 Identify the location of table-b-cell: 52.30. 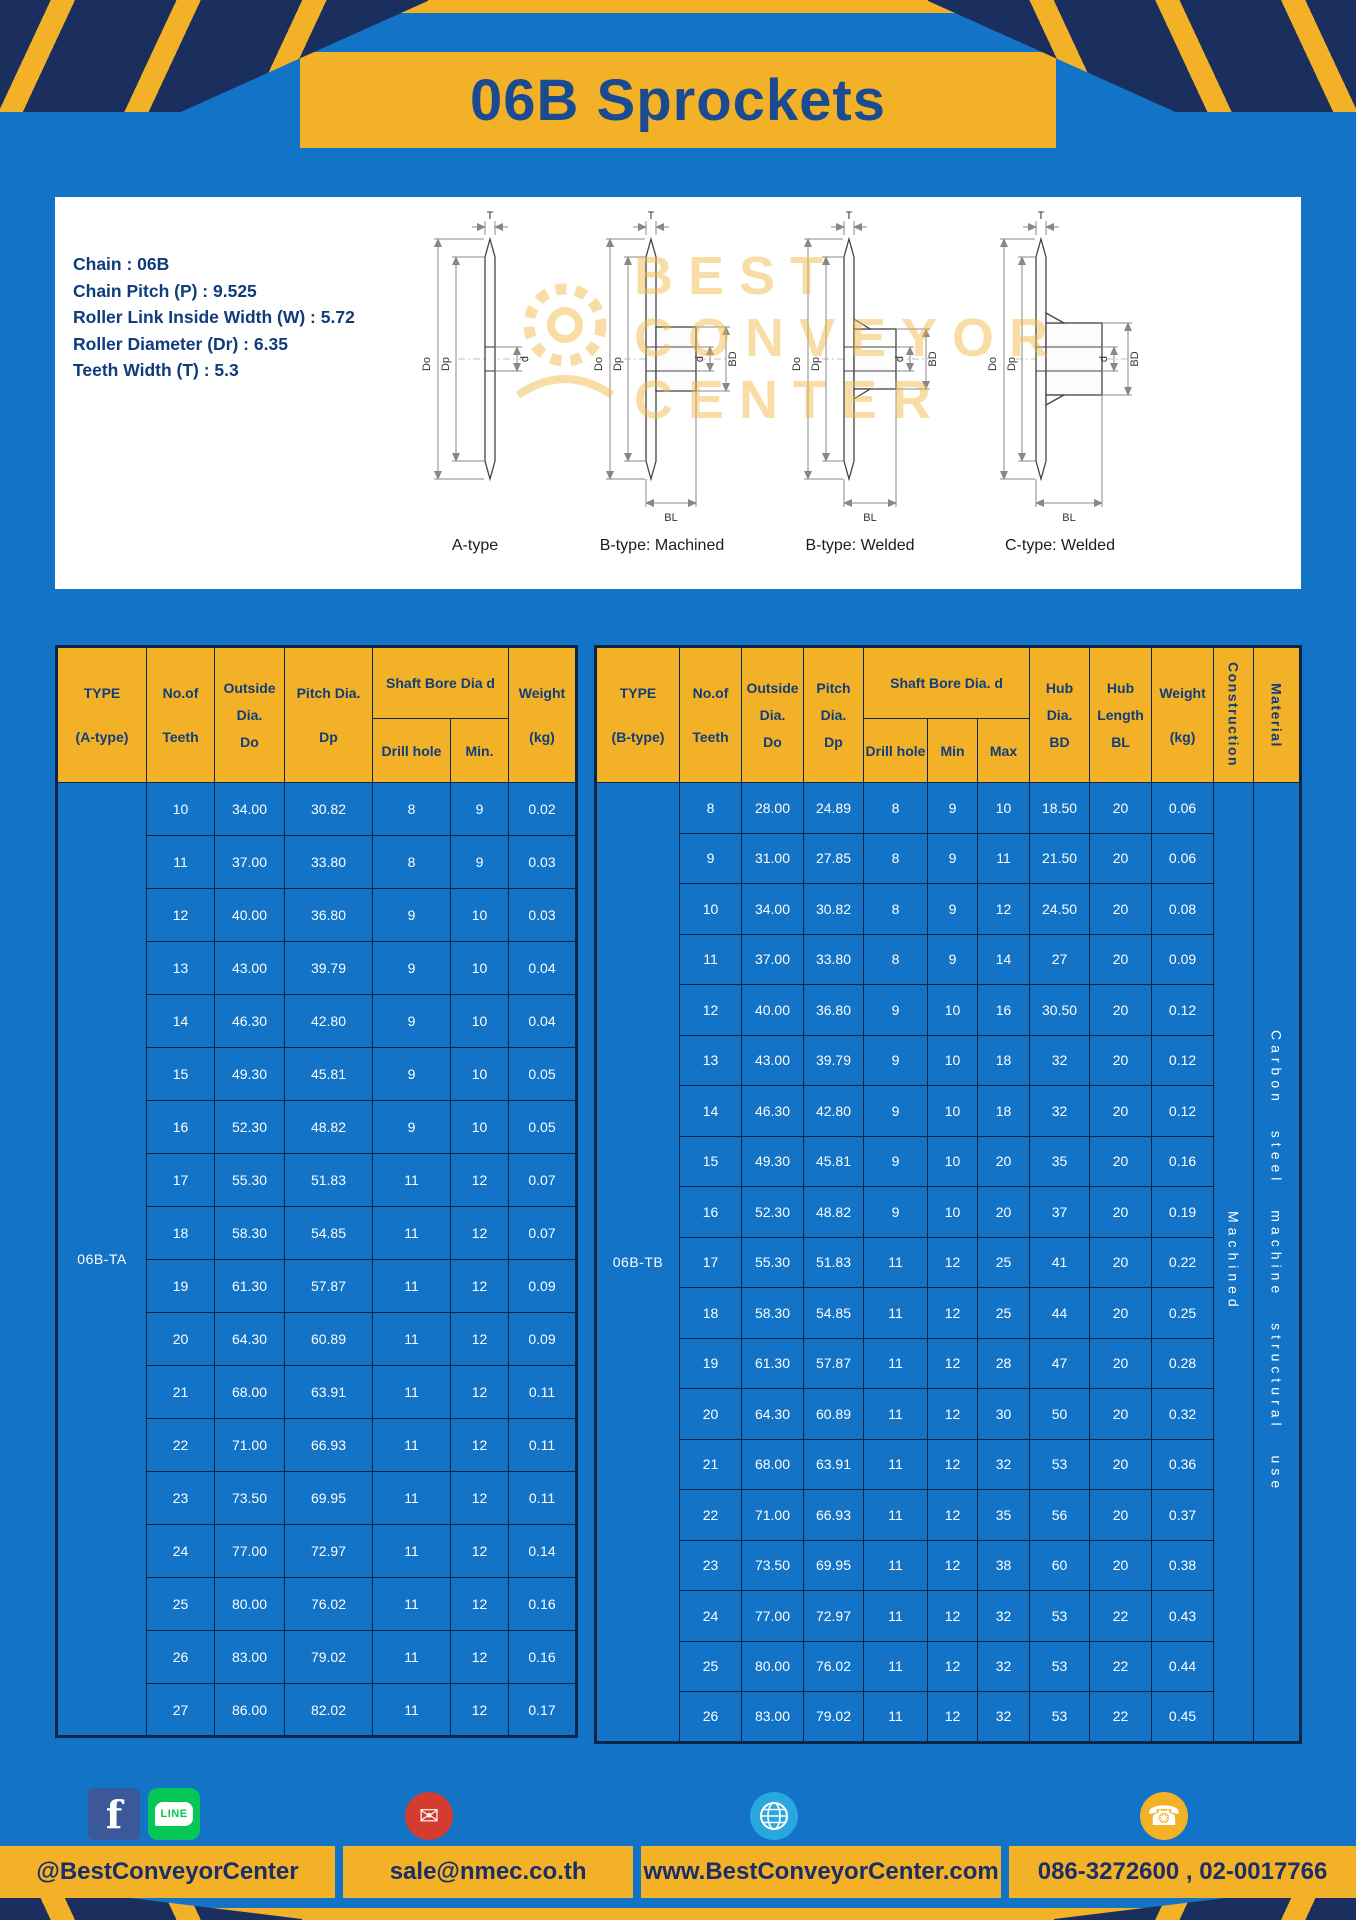
(772, 1212).